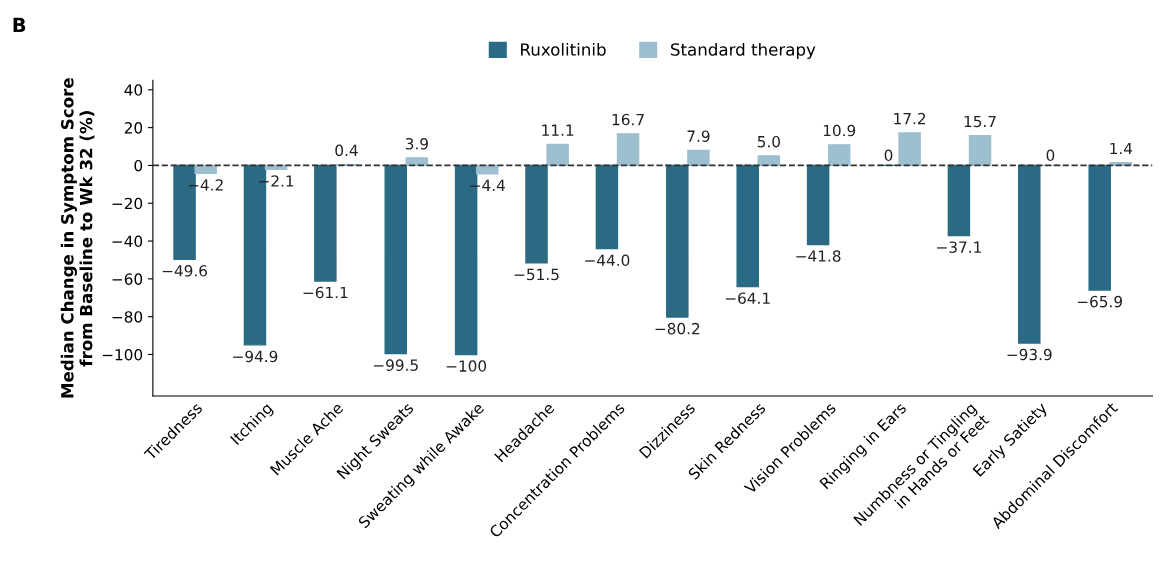 The image size is (1176, 574). What do you see at coordinates (466, 366) in the screenshot?
I see `data-label: −100` at bounding box center [466, 366].